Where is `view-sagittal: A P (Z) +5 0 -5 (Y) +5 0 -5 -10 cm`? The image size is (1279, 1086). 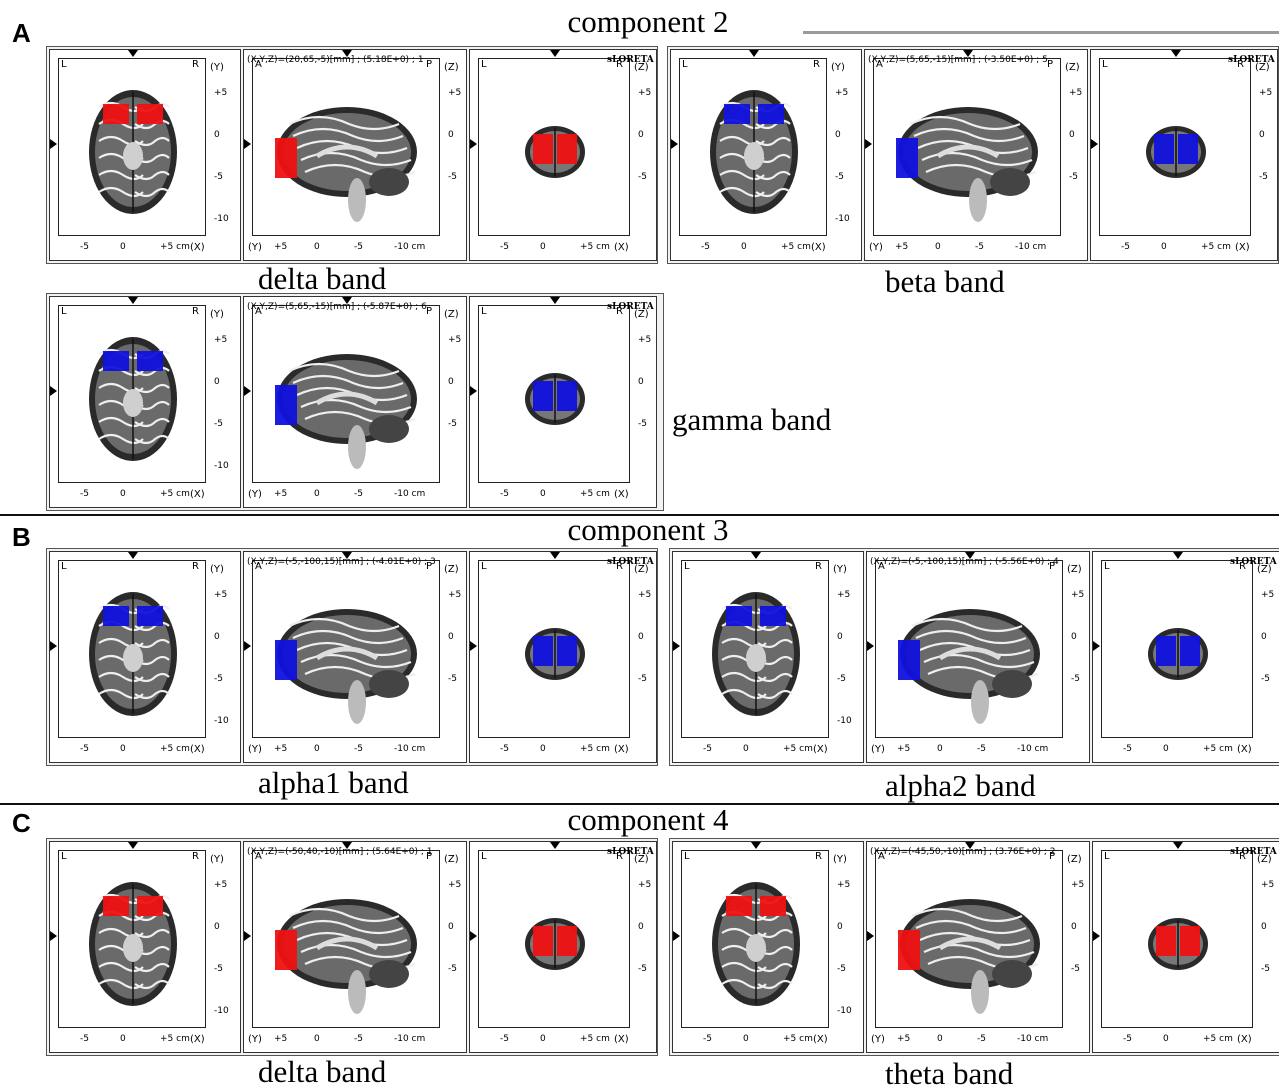 view-sagittal: A P (Z) +5 0 -5 (Y) +5 0 -5 -10 cm is located at coordinates (978, 947).